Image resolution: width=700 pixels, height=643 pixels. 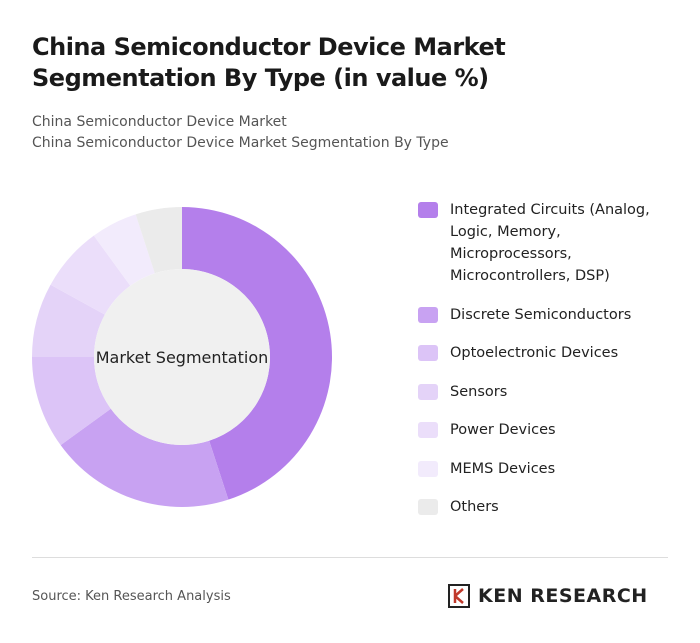 I want to click on legend-label: Optoelectronic Devices, so click(x=534, y=353).